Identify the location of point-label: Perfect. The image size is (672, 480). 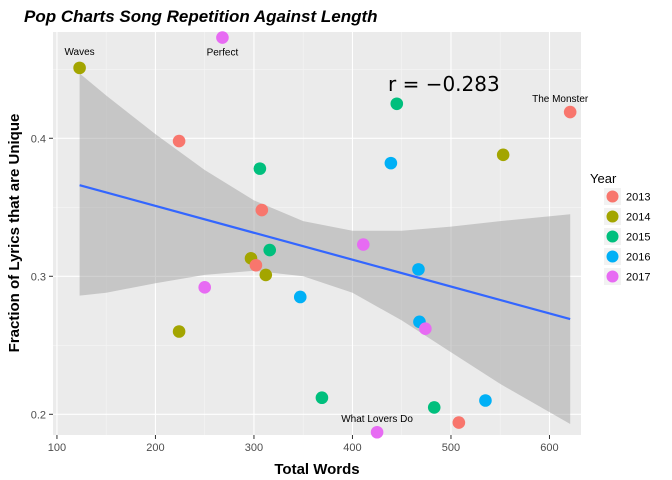
(223, 53).